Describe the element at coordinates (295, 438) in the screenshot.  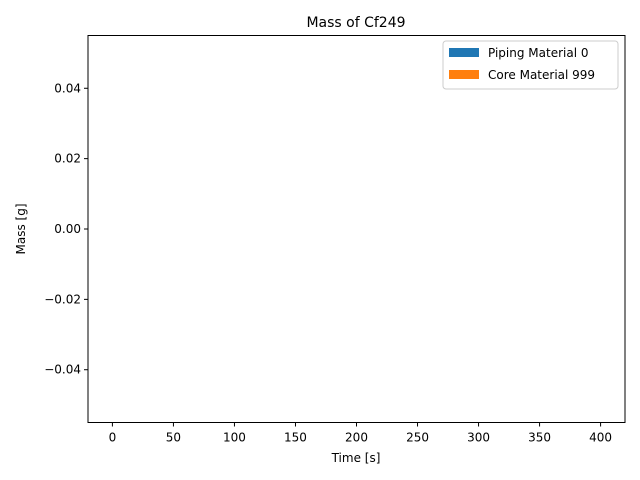
I see `x-tick-label: 150` at that location.